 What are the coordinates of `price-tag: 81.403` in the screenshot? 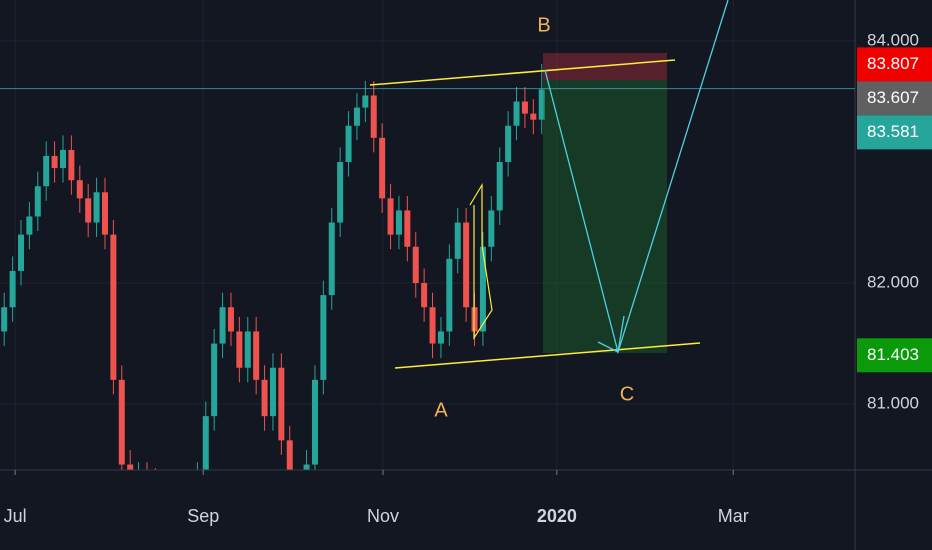 It's located at (894, 355).